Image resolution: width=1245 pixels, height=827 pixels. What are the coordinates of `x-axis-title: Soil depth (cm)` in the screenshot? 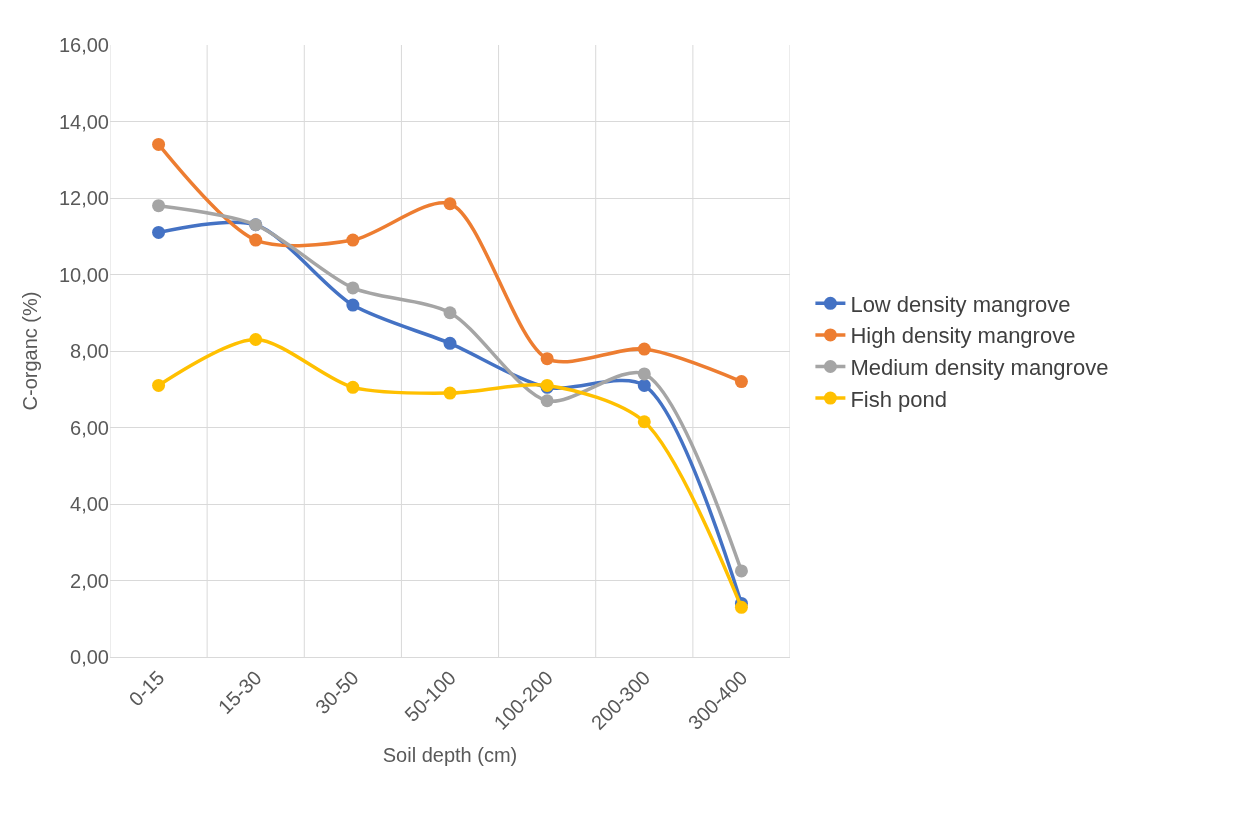 It's located at (450, 755).